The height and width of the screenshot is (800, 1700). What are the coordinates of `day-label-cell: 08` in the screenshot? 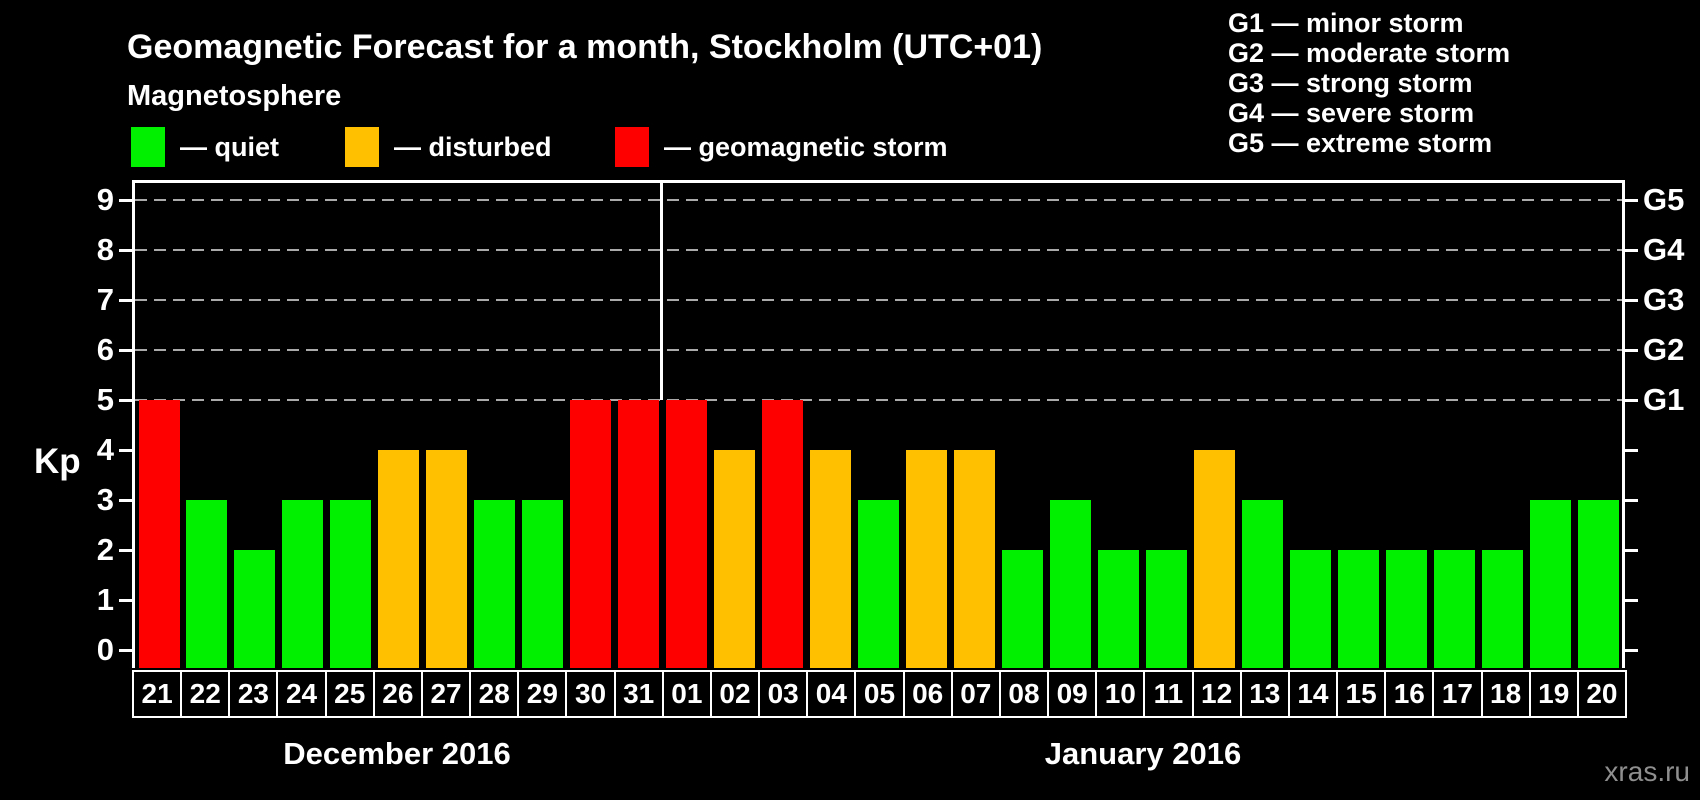 It's located at (1024, 694).